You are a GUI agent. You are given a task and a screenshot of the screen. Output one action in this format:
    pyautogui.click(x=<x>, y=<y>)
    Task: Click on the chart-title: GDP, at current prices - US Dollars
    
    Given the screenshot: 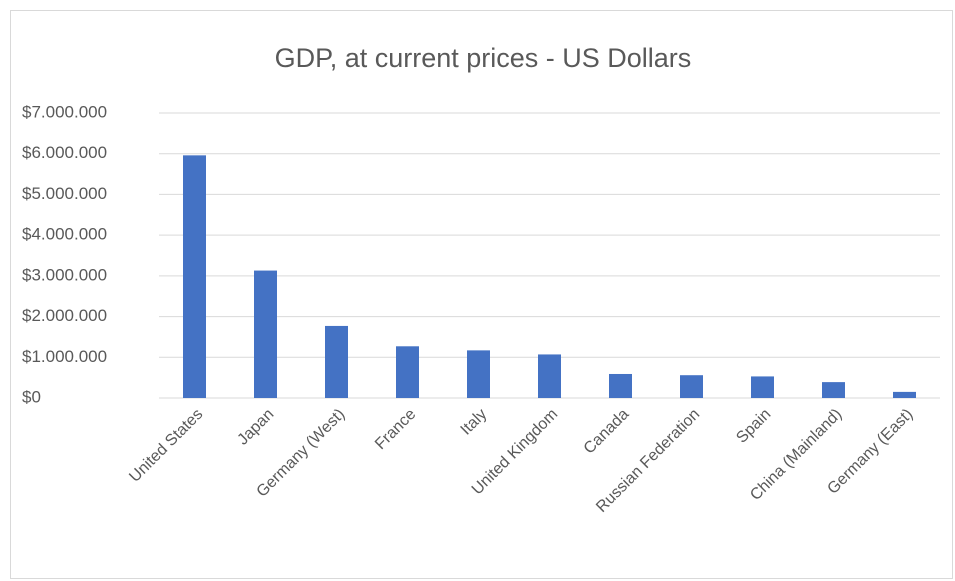 What is the action you would take?
    pyautogui.click(x=483, y=58)
    